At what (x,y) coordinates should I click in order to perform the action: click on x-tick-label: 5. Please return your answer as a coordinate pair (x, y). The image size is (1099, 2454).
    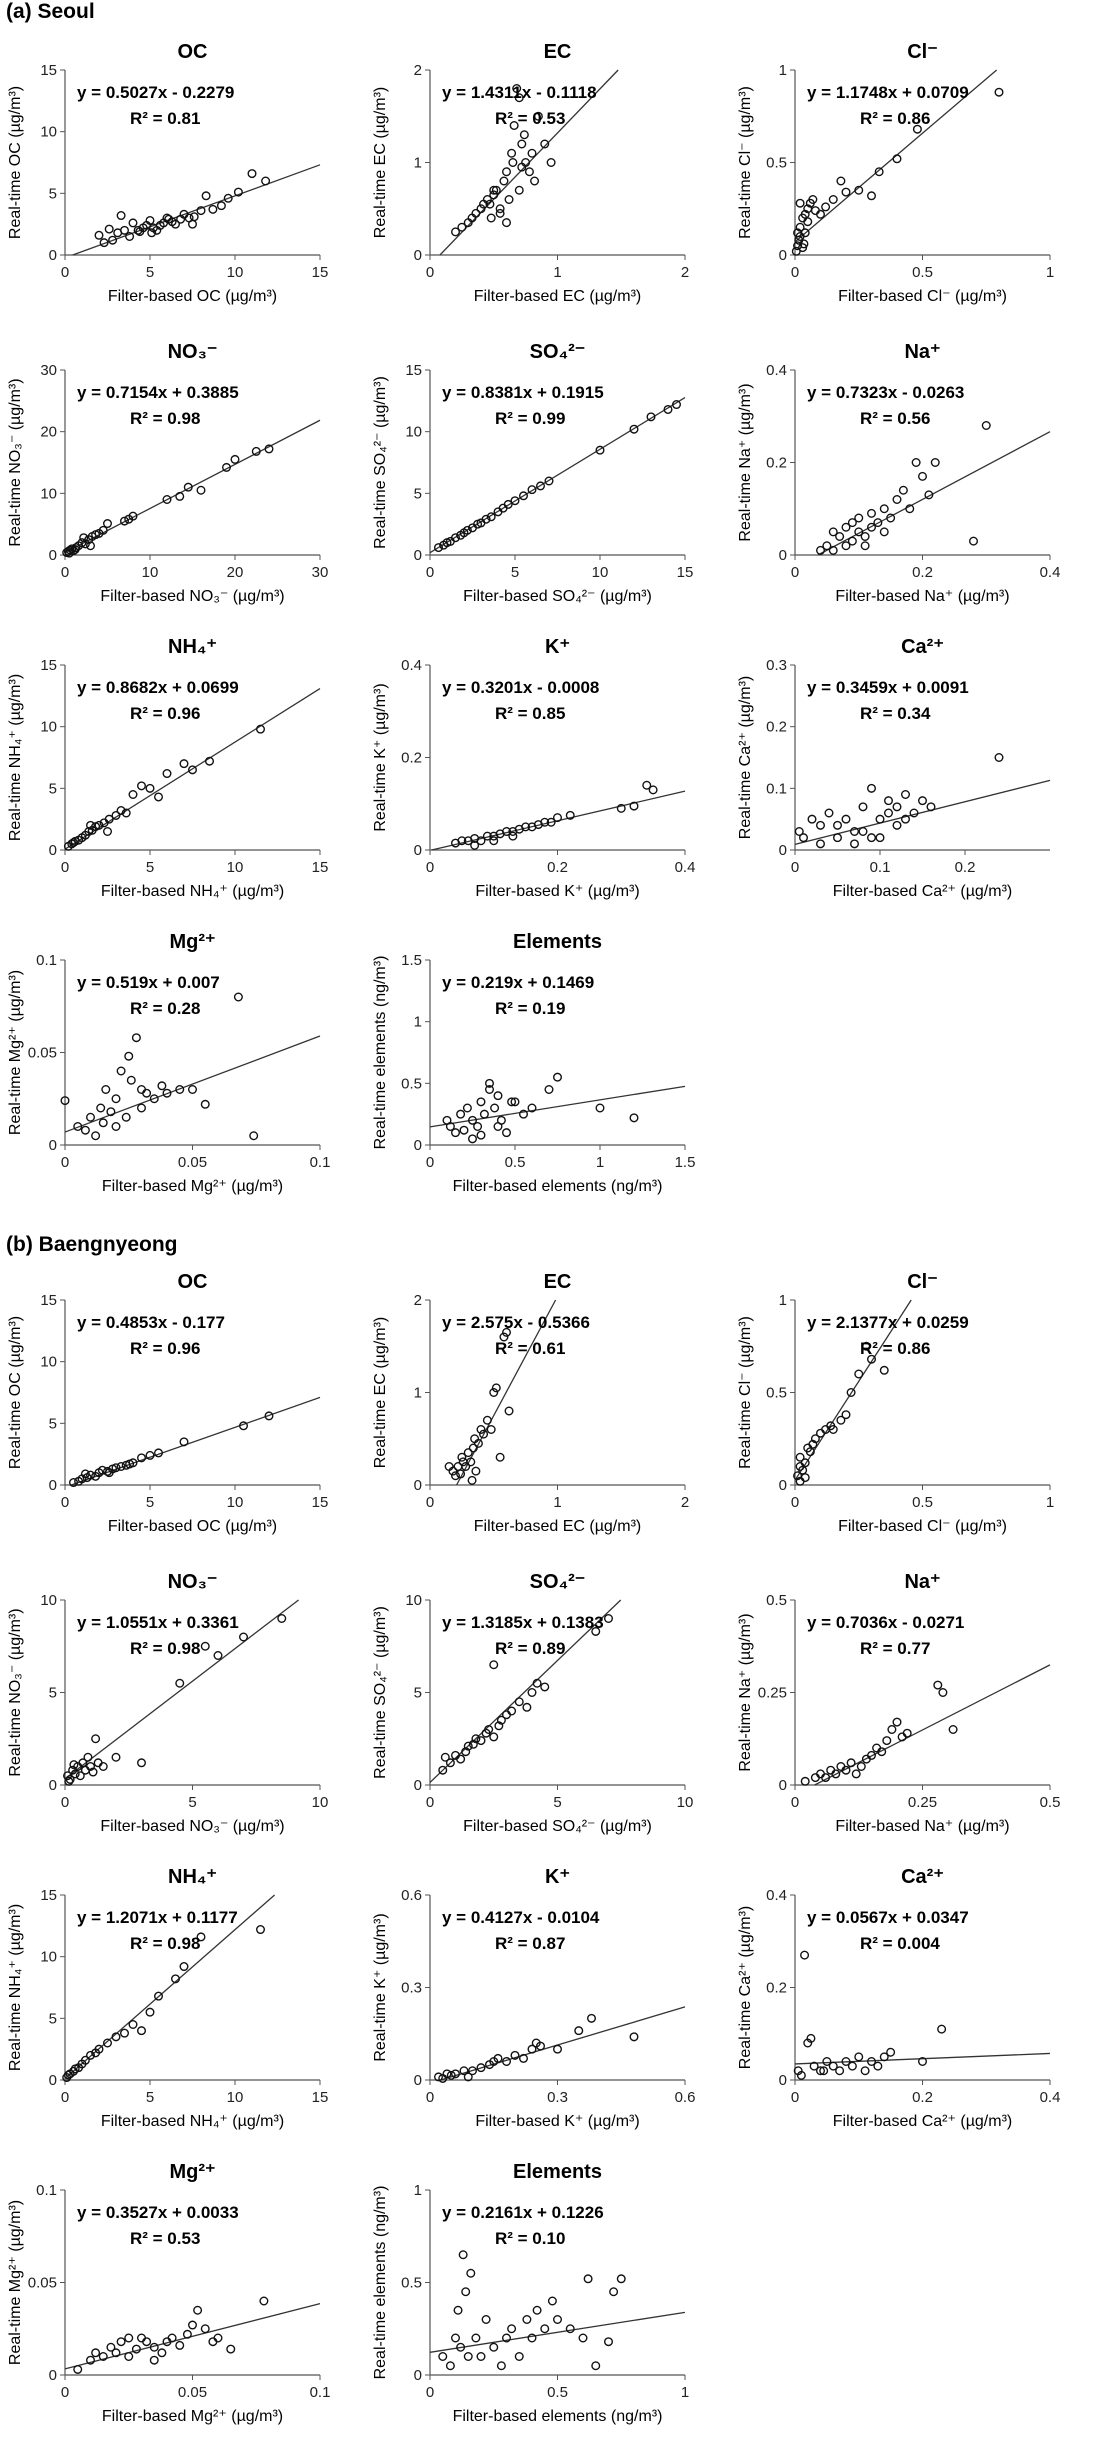
    Looking at the image, I should click on (150, 867).